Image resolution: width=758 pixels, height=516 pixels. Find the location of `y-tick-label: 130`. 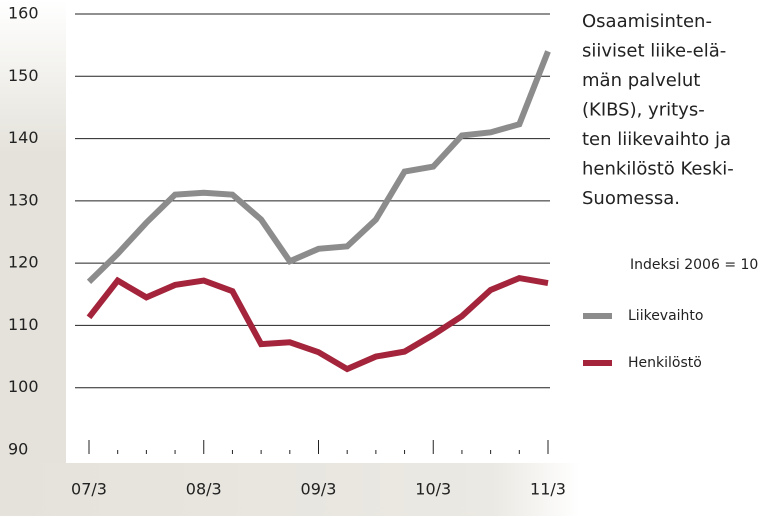

y-tick-label: 130 is located at coordinates (23, 199).